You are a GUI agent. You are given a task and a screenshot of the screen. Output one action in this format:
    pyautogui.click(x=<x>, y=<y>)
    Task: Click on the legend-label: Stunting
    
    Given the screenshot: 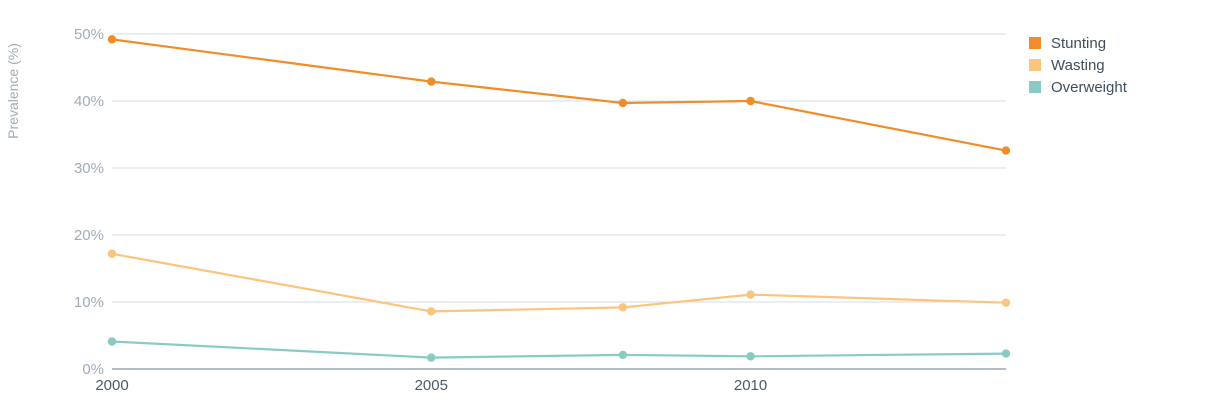 What is the action you would take?
    pyautogui.click(x=1078, y=43)
    